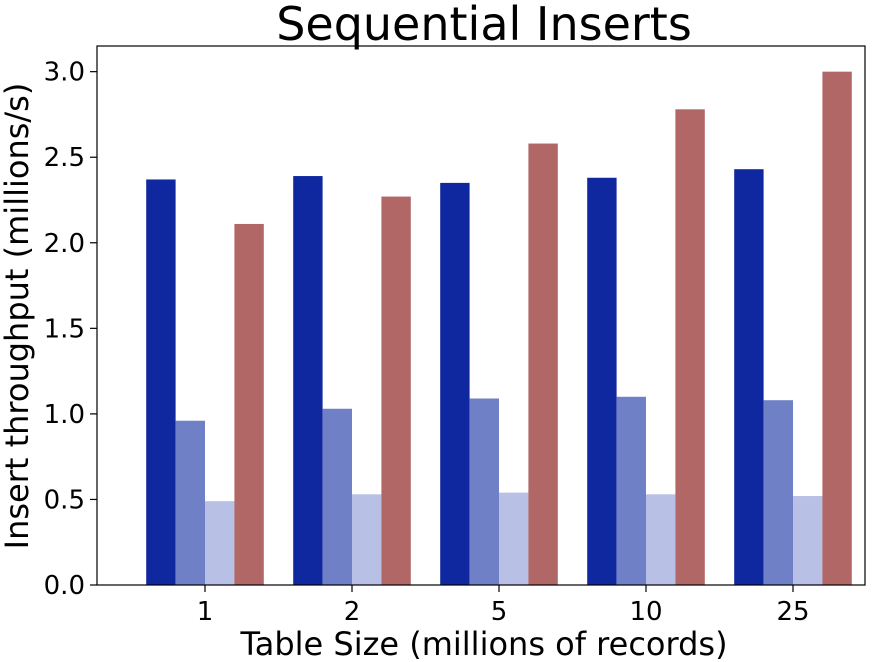  Describe the element at coordinates (645, 612) in the screenshot. I see `x-tick-label: 10` at that location.